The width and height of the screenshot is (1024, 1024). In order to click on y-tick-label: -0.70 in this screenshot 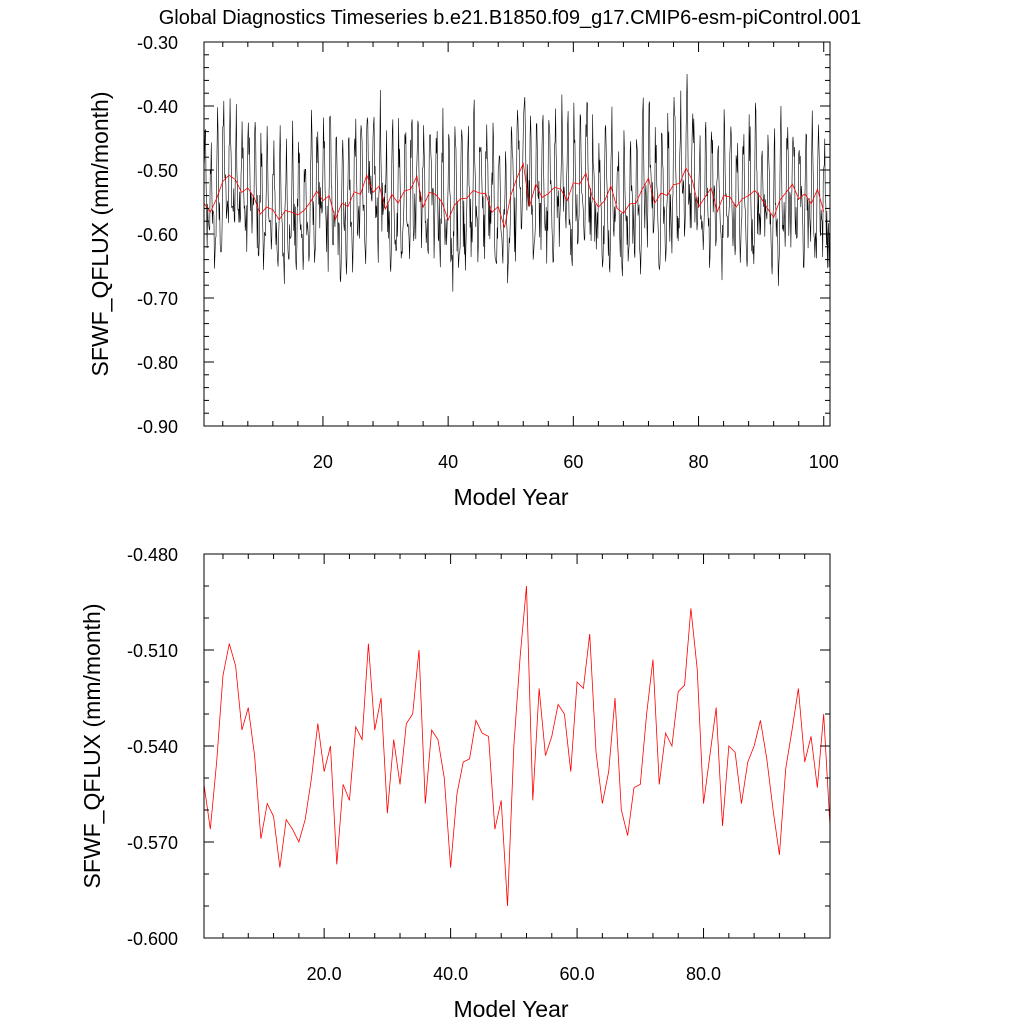, I will do `click(157, 299)`.